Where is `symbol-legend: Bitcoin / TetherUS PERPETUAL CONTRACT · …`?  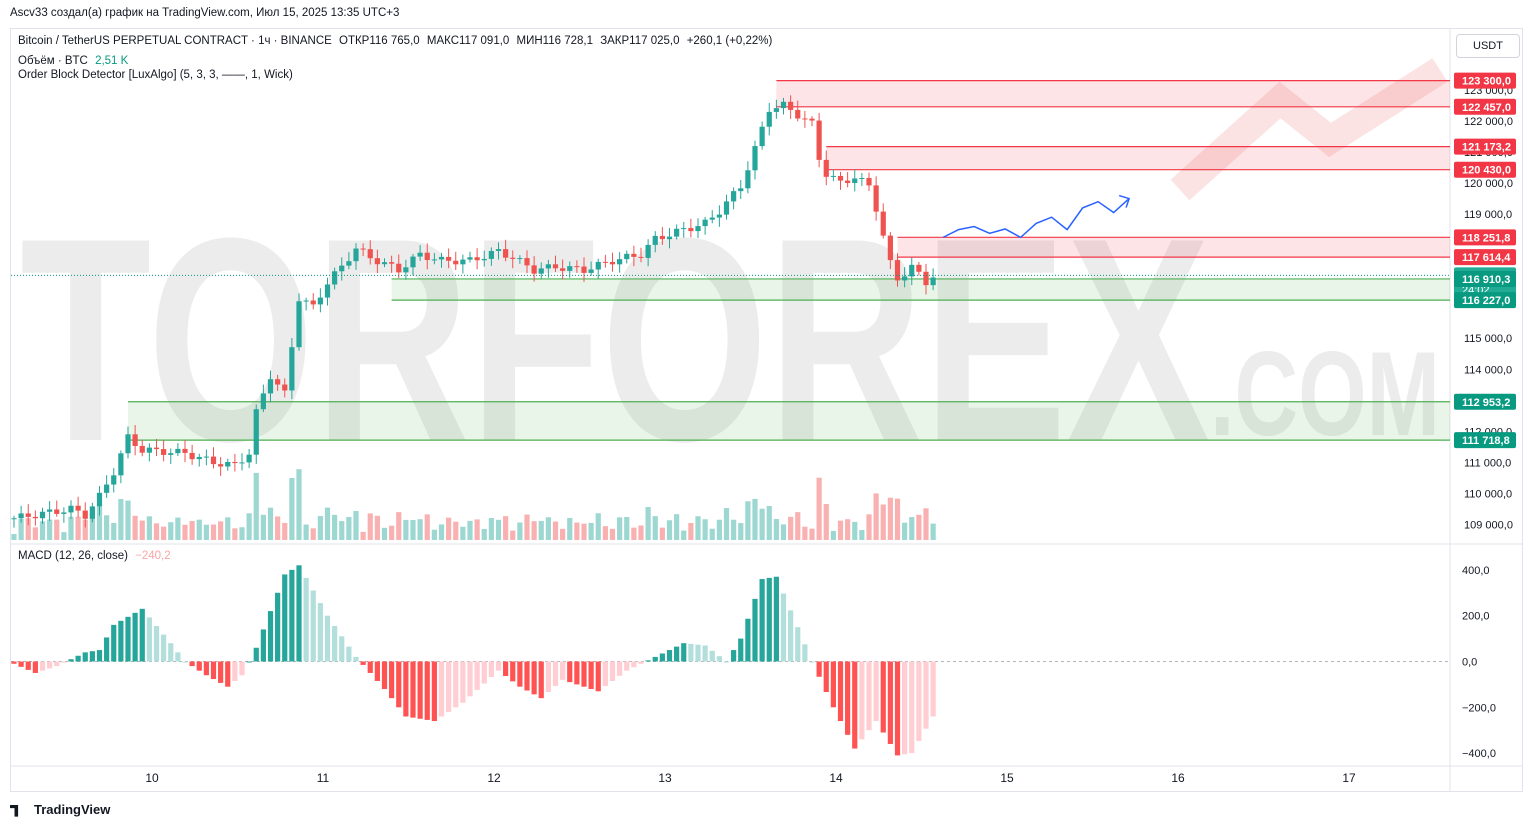
symbol-legend: Bitcoin / TetherUS PERPETUAL CONTRACT · … is located at coordinates (395, 41).